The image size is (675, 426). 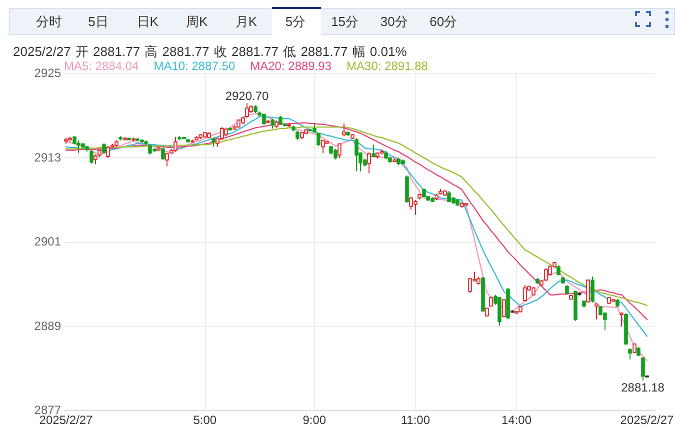 What do you see at coordinates (247, 96) in the screenshot?
I see `annotation: 2920.70` at bounding box center [247, 96].